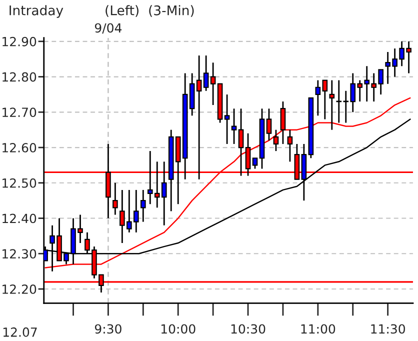  What do you see at coordinates (108, 28) in the screenshot?
I see `ref-line-label: 9/04` at bounding box center [108, 28].